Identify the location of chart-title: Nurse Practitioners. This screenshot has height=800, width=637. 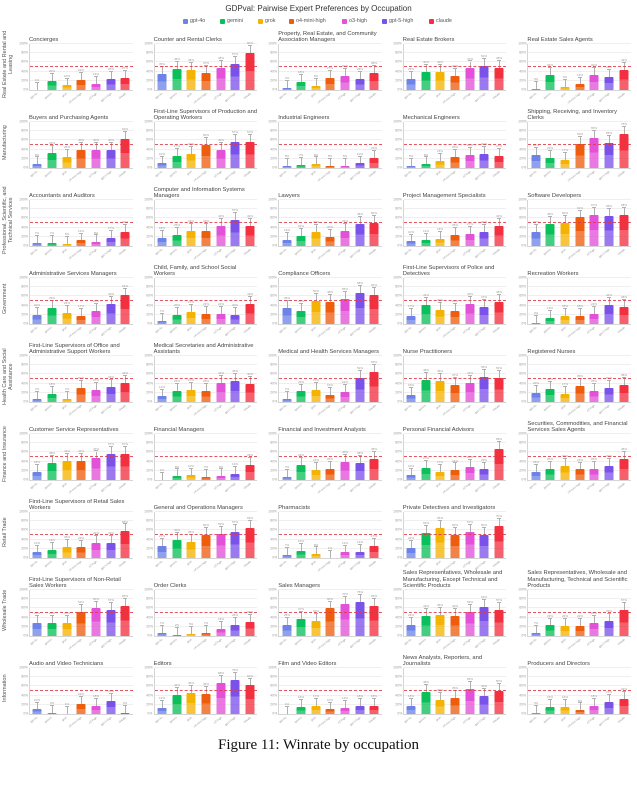
(427, 351).